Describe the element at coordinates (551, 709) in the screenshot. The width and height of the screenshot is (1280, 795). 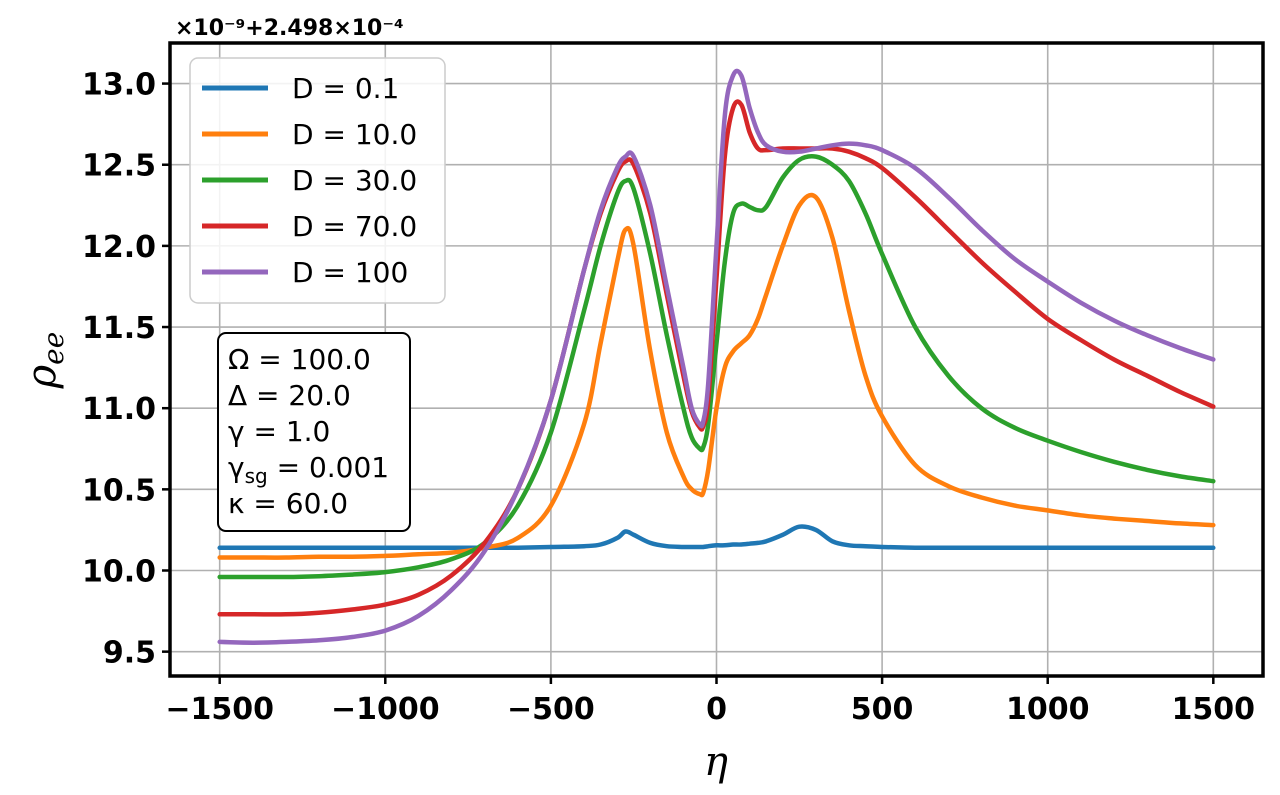
I see `x-tick-label: −500` at that location.